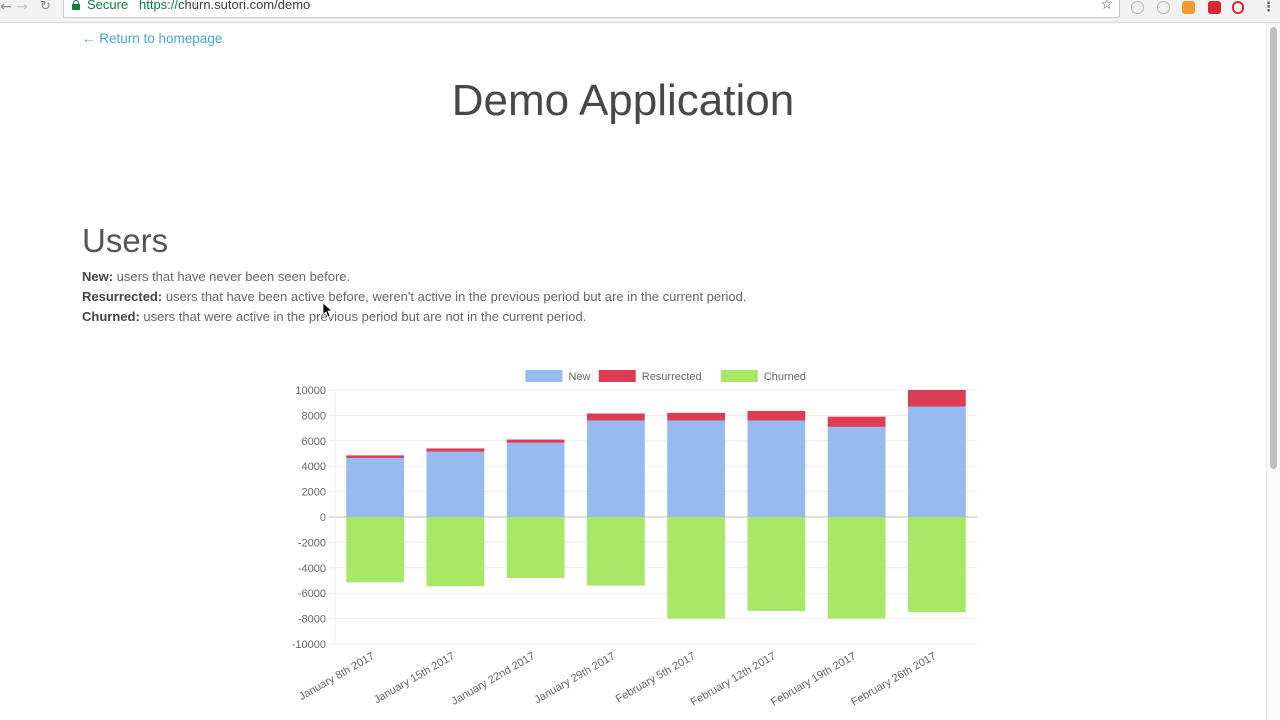 The width and height of the screenshot is (1280, 720). Describe the element at coordinates (813, 679) in the screenshot. I see `x-tick-label: February 19th 2017` at that location.